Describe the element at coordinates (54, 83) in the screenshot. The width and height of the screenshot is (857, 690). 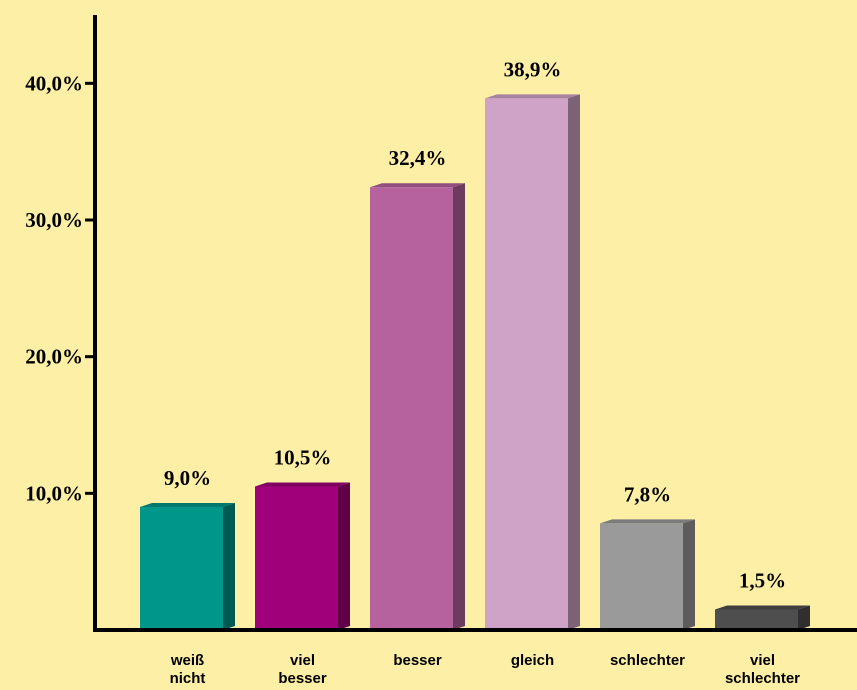
I see `y-tick-label: 40,0%` at that location.